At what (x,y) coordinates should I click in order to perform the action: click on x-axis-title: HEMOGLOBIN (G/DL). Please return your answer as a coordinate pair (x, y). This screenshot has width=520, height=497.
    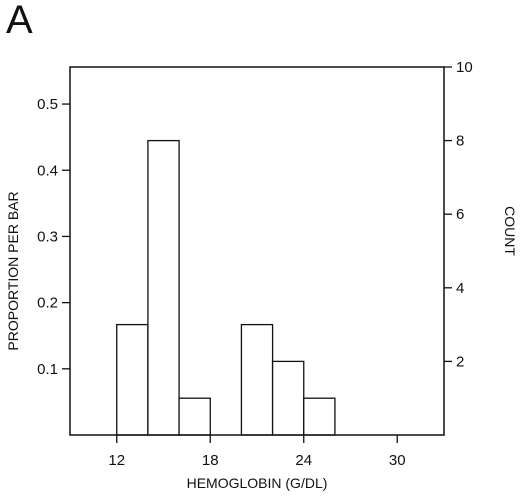
    Looking at the image, I should click on (257, 483).